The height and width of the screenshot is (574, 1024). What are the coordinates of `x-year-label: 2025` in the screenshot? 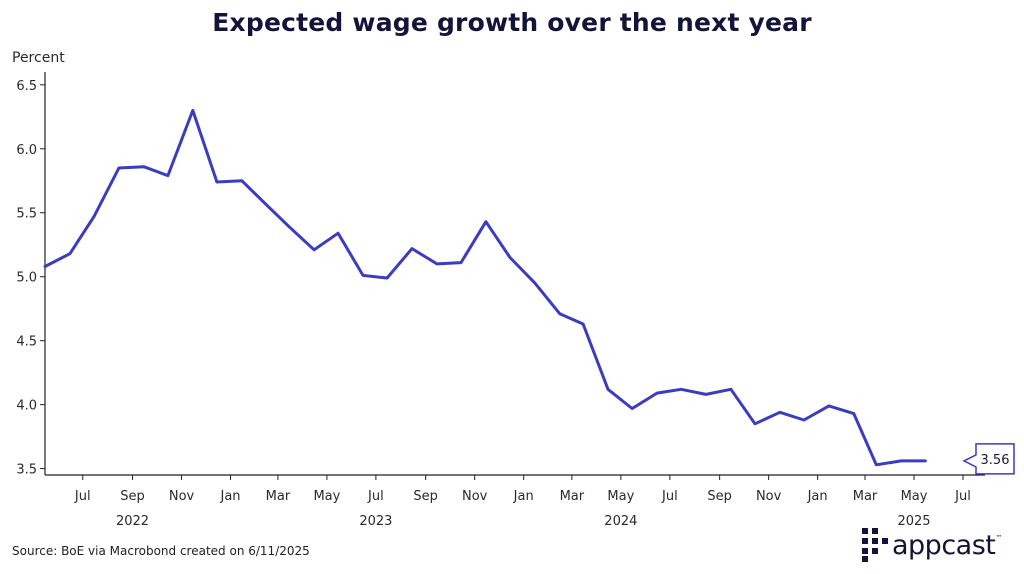 It's located at (913, 521).